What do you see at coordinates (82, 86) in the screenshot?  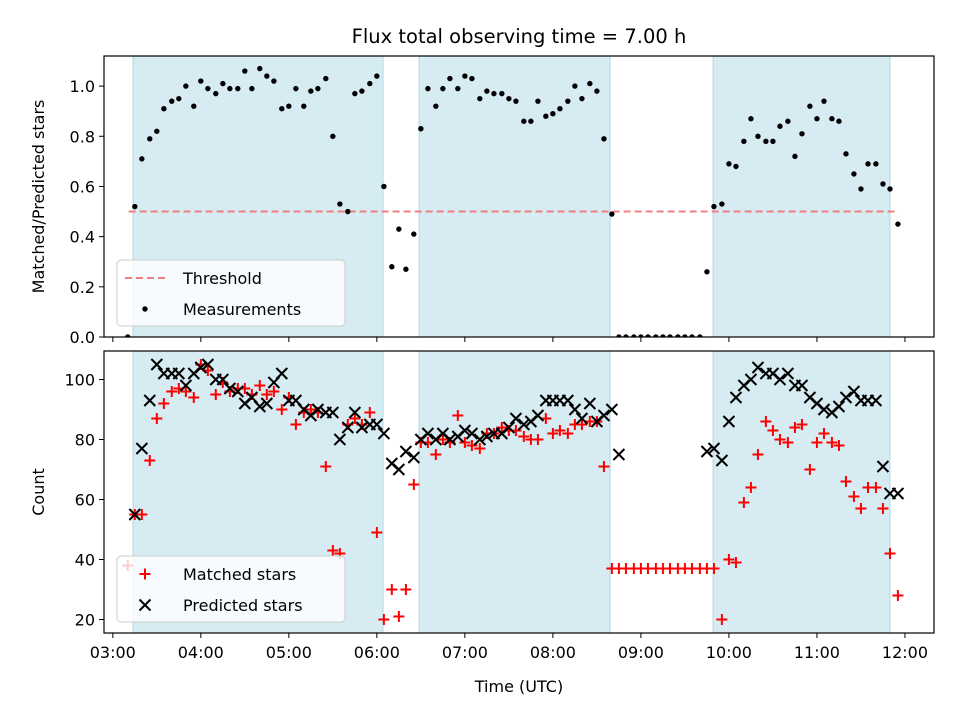 I see `y-tick-label: 1.0` at bounding box center [82, 86].